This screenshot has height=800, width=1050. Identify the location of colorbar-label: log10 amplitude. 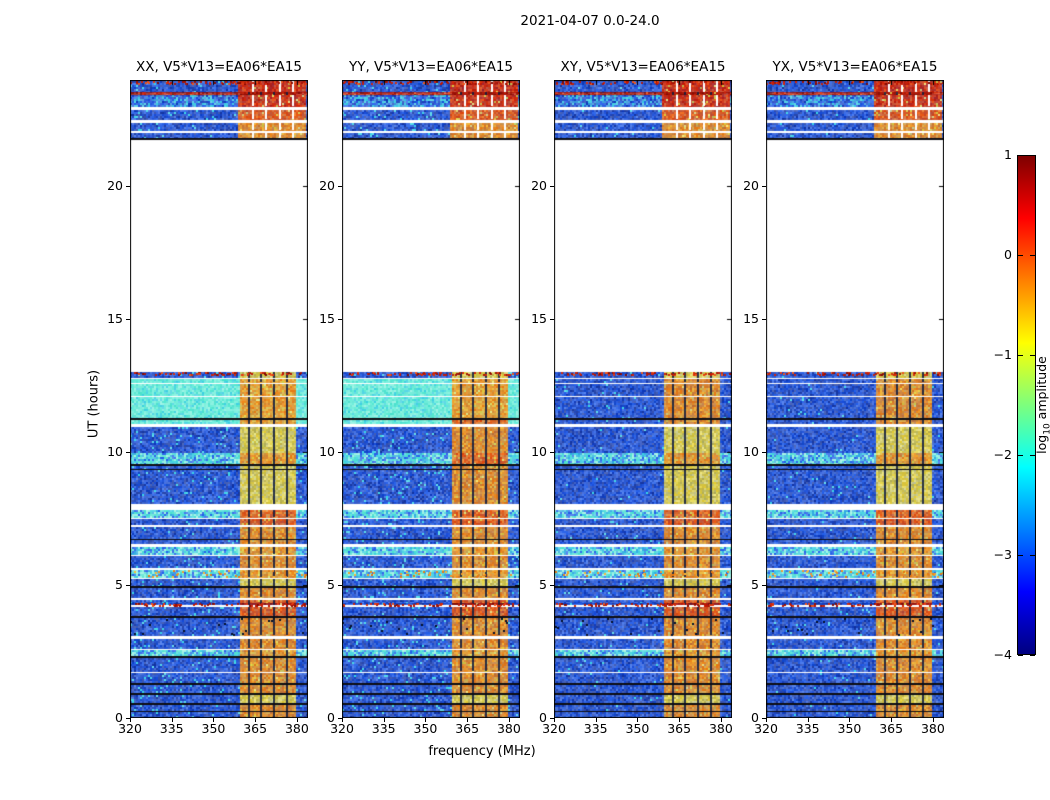
(1041, 405).